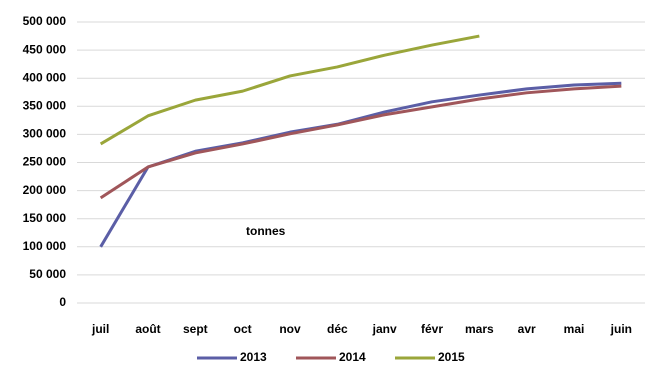 The height and width of the screenshot is (367, 649). I want to click on x-tick-label: mai, so click(574, 329).